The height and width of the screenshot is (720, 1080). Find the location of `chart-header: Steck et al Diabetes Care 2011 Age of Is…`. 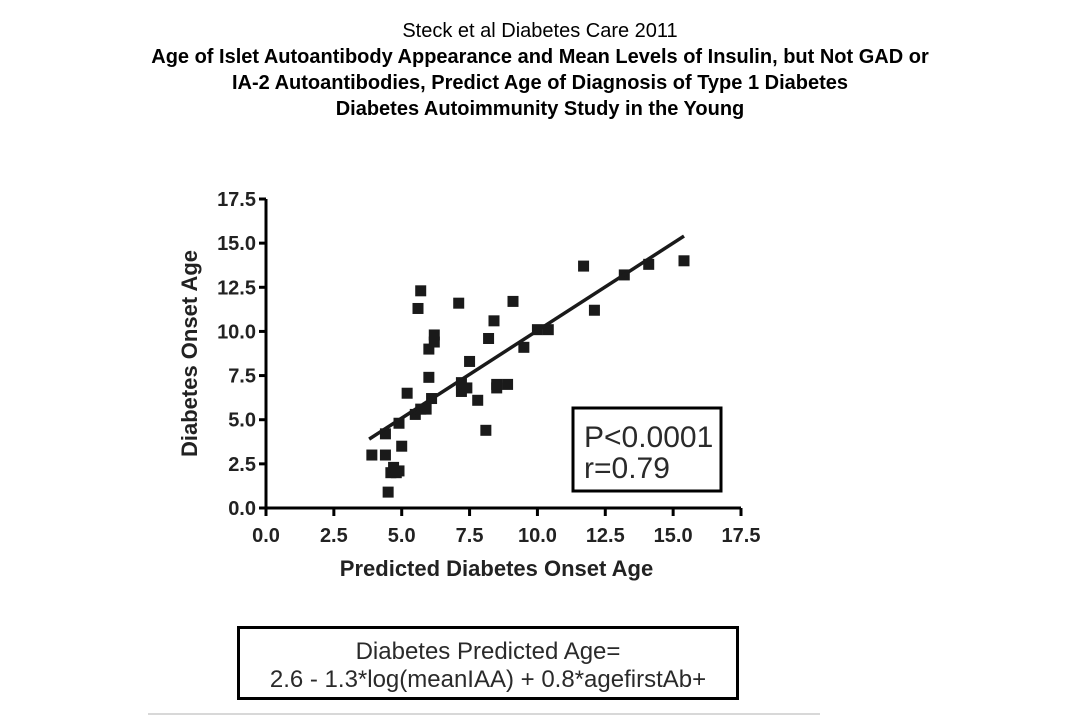

chart-header: Steck et al Diabetes Care 2011 Age of Is… is located at coordinates (540, 70).